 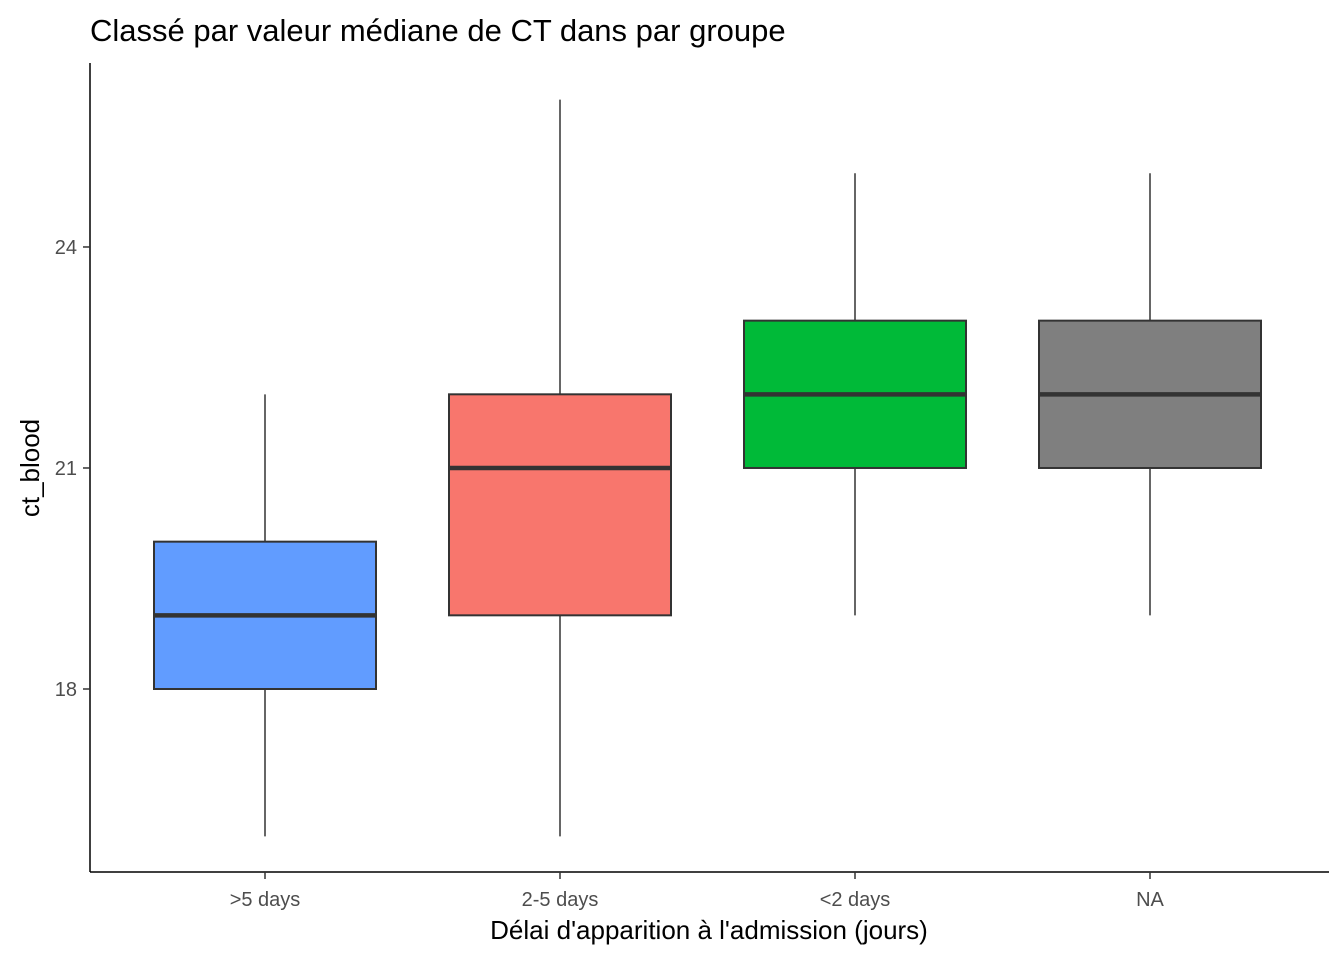 I want to click on box-iqr, so click(x=560, y=505).